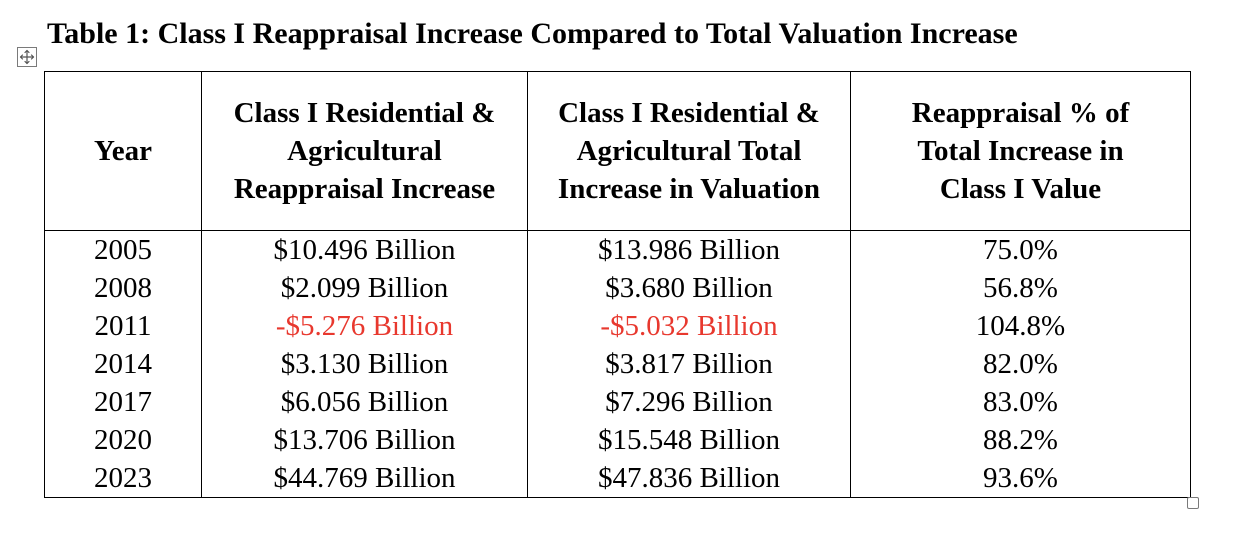  Describe the element at coordinates (689, 288) in the screenshot. I see `cell-total: $3.680 Billion` at that location.